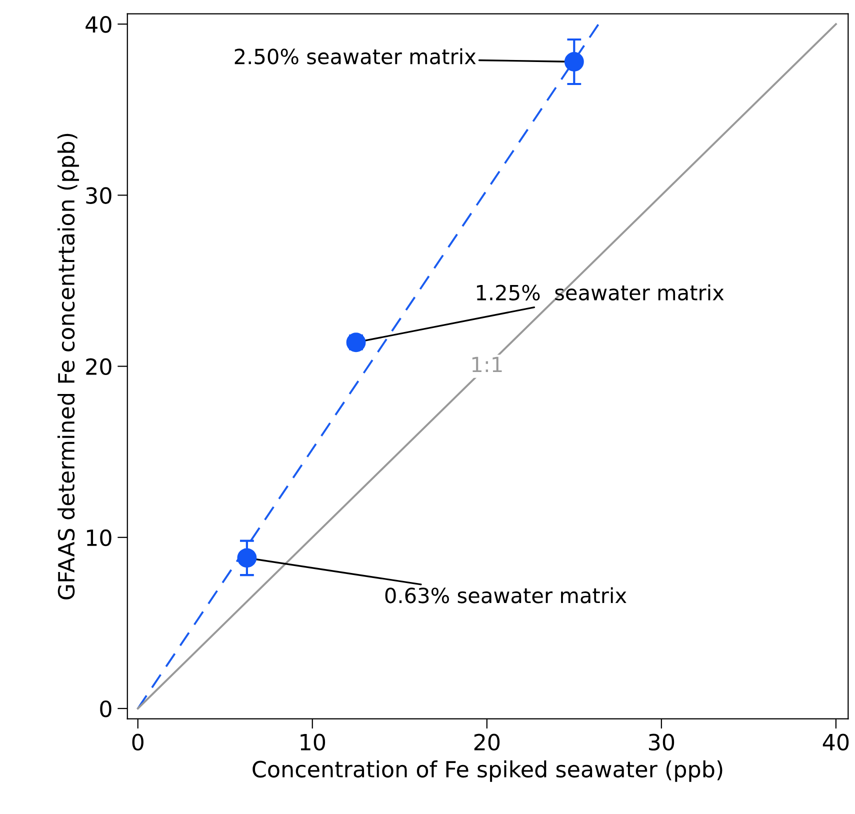  I want to click on annotation: 0.63% seawater matrix, so click(505, 595).